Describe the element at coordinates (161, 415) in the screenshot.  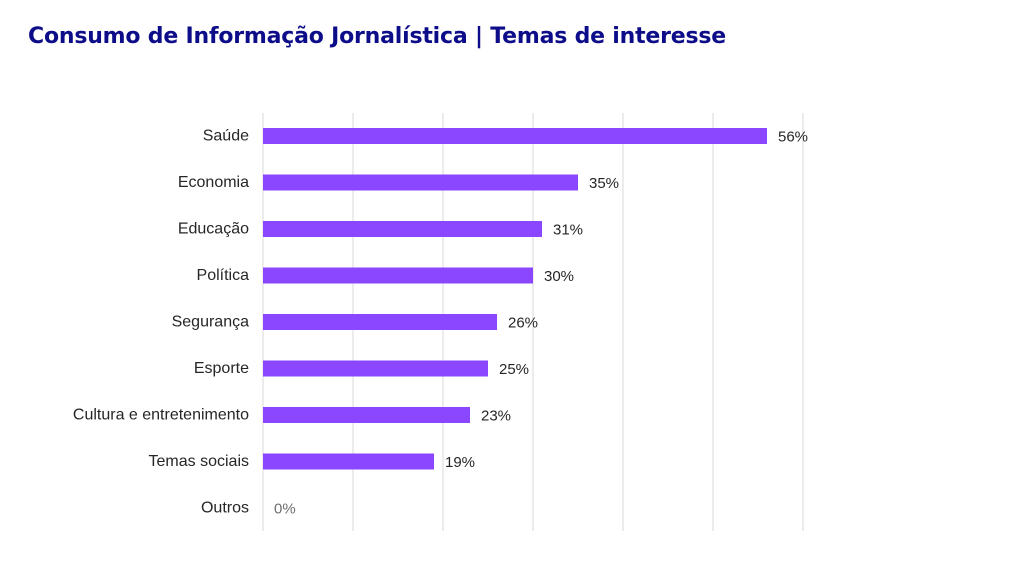
I see `category-label: Cultura e entretenimento` at that location.